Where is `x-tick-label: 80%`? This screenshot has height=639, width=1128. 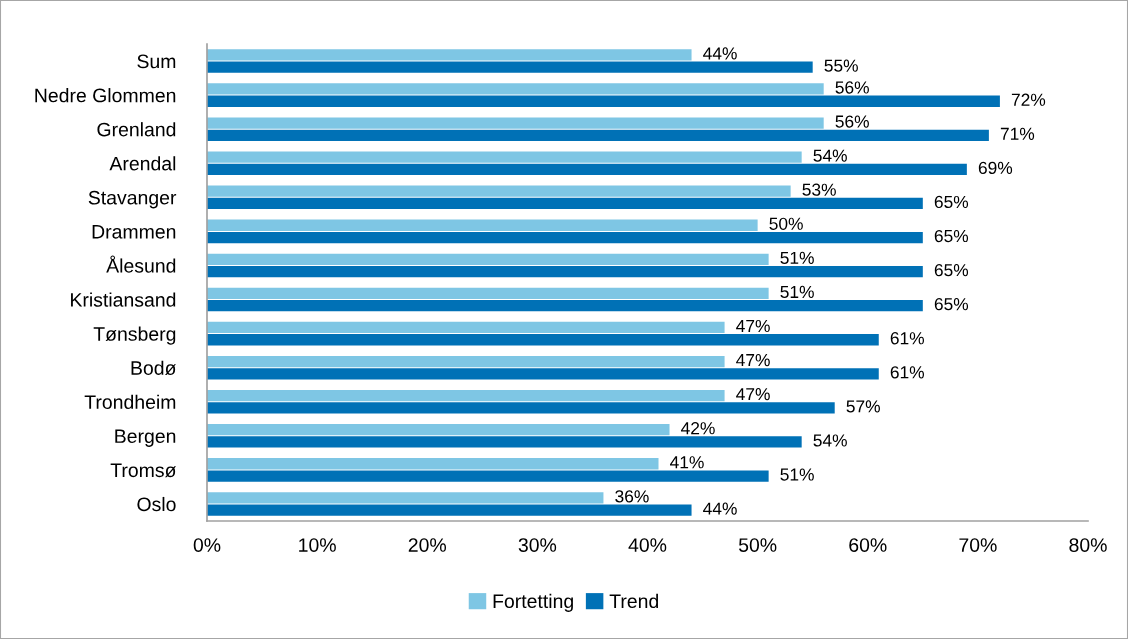
x-tick-label: 80% is located at coordinates (1088, 545).